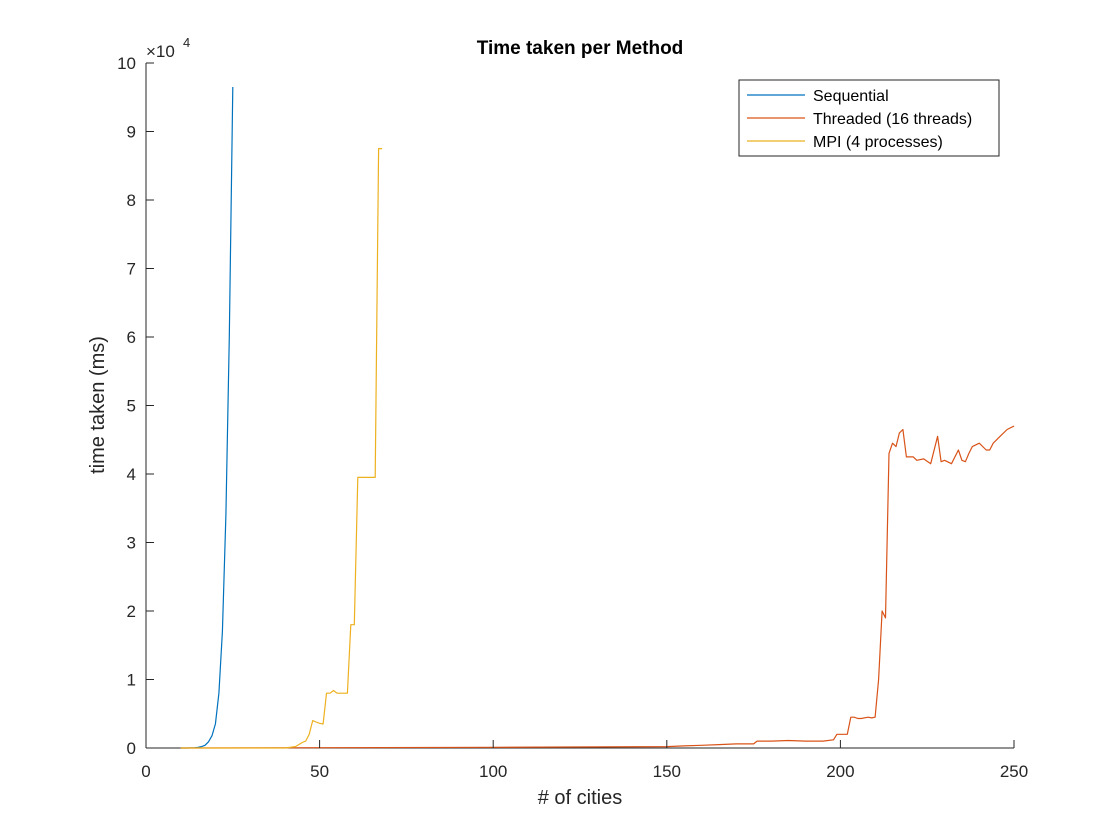 Image resolution: width=1120 pixels, height=840 pixels. Describe the element at coordinates (160, 51) in the screenshot. I see `y-exponent-base: ×10` at that location.